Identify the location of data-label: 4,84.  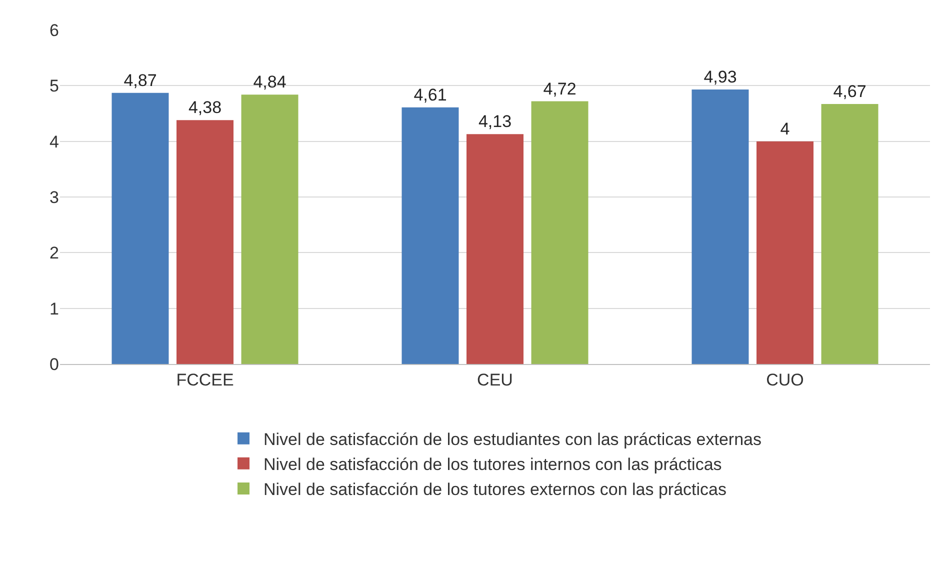
(269, 82).